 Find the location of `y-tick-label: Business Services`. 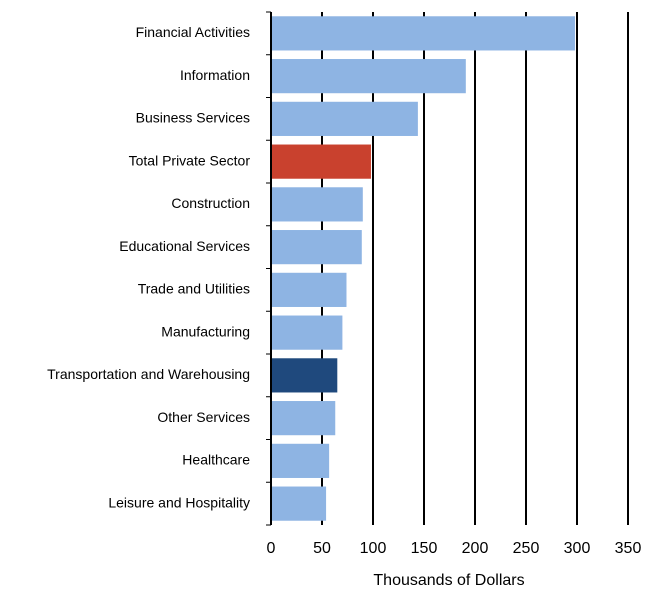

y-tick-label: Business Services is located at coordinates (193, 118).